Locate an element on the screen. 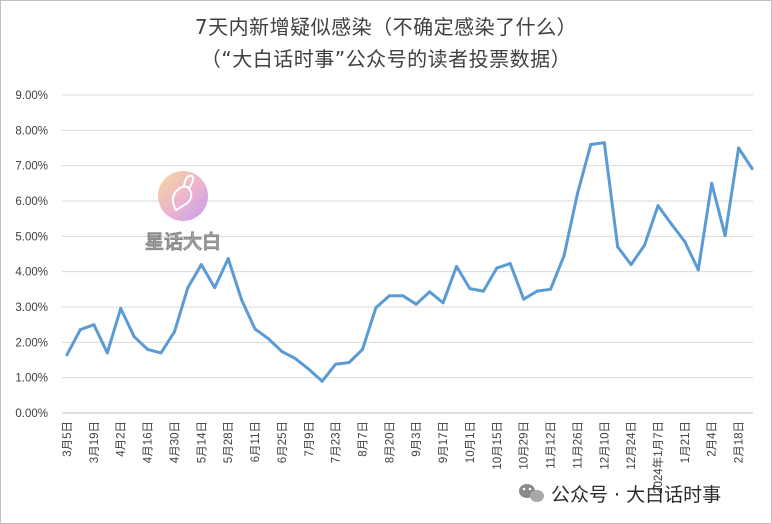 The image size is (772, 524). watermark-logo: 星话大白 is located at coordinates (183, 212).